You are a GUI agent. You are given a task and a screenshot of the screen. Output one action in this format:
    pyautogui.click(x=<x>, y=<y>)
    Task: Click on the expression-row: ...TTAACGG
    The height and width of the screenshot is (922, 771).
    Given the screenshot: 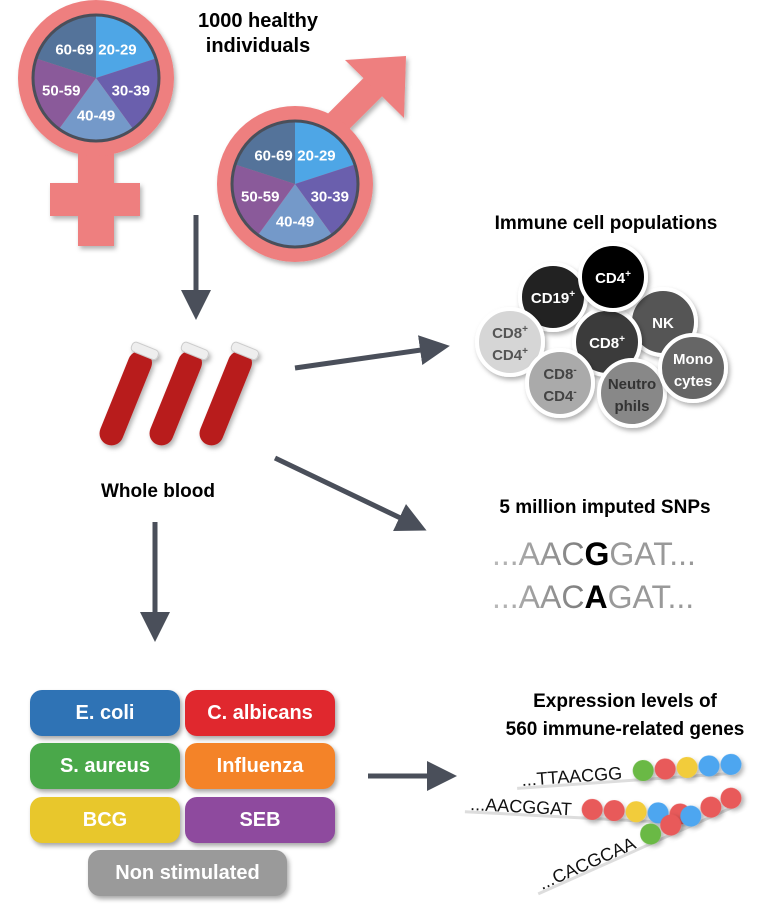 What is the action you would take?
    pyautogui.click(x=629, y=771)
    